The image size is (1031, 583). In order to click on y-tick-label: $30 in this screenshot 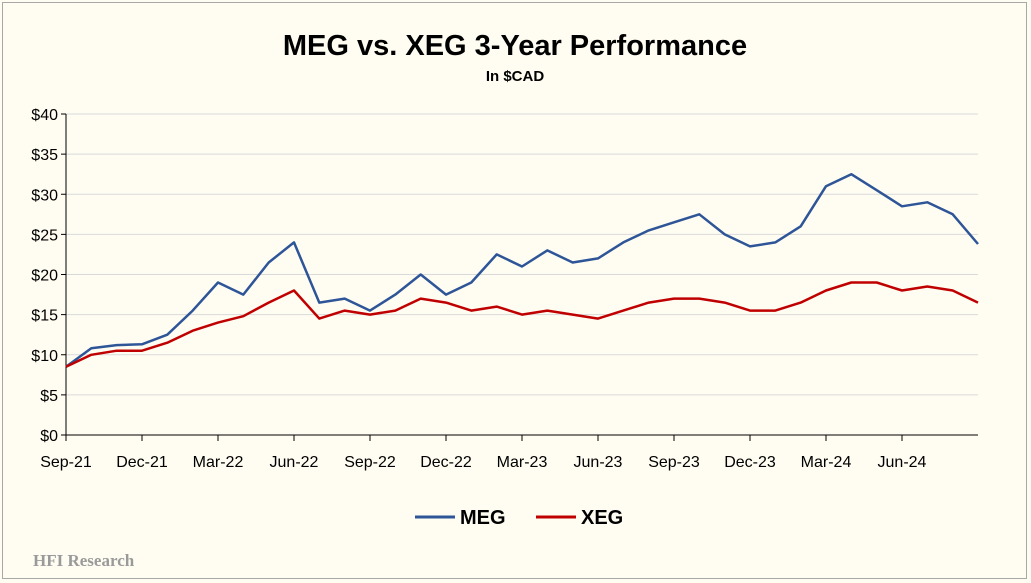, I will do `click(44, 195)`.